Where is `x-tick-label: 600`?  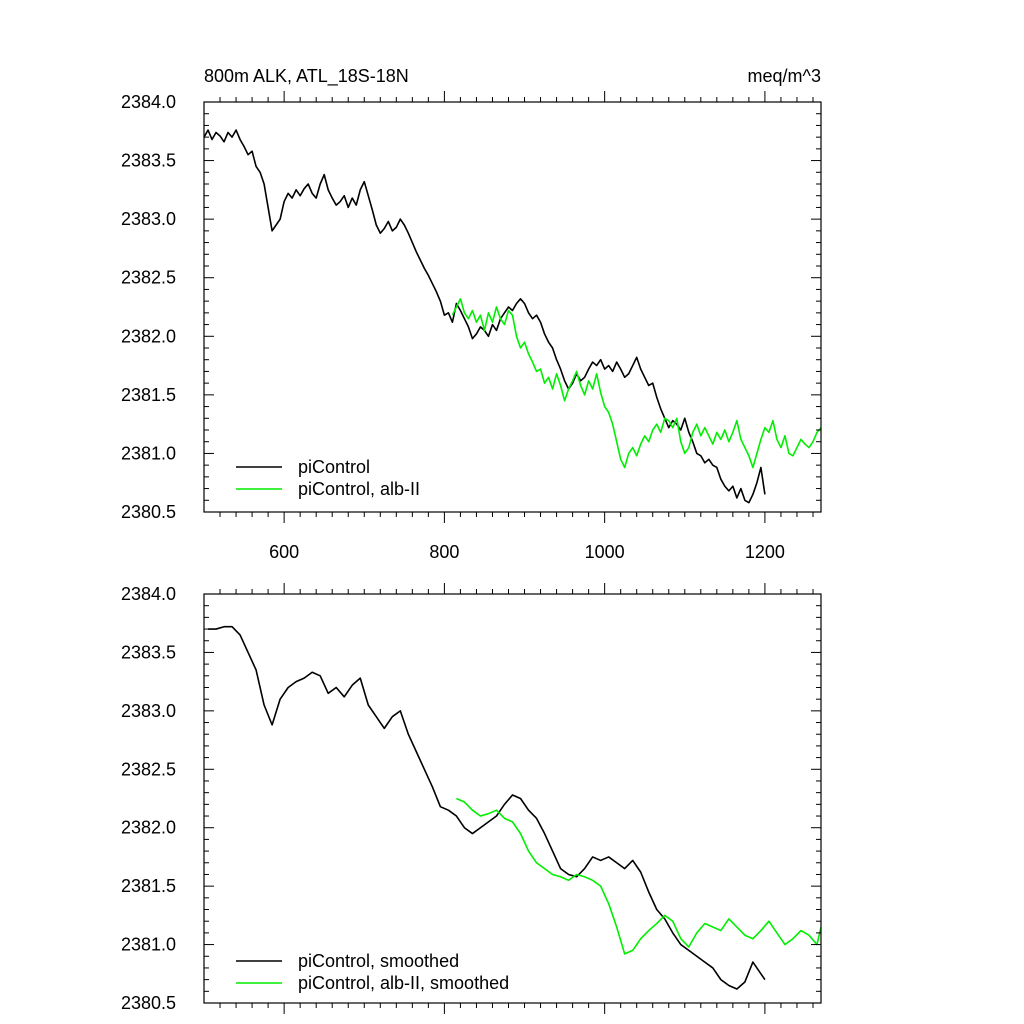 x-tick-label: 600 is located at coordinates (284, 552).